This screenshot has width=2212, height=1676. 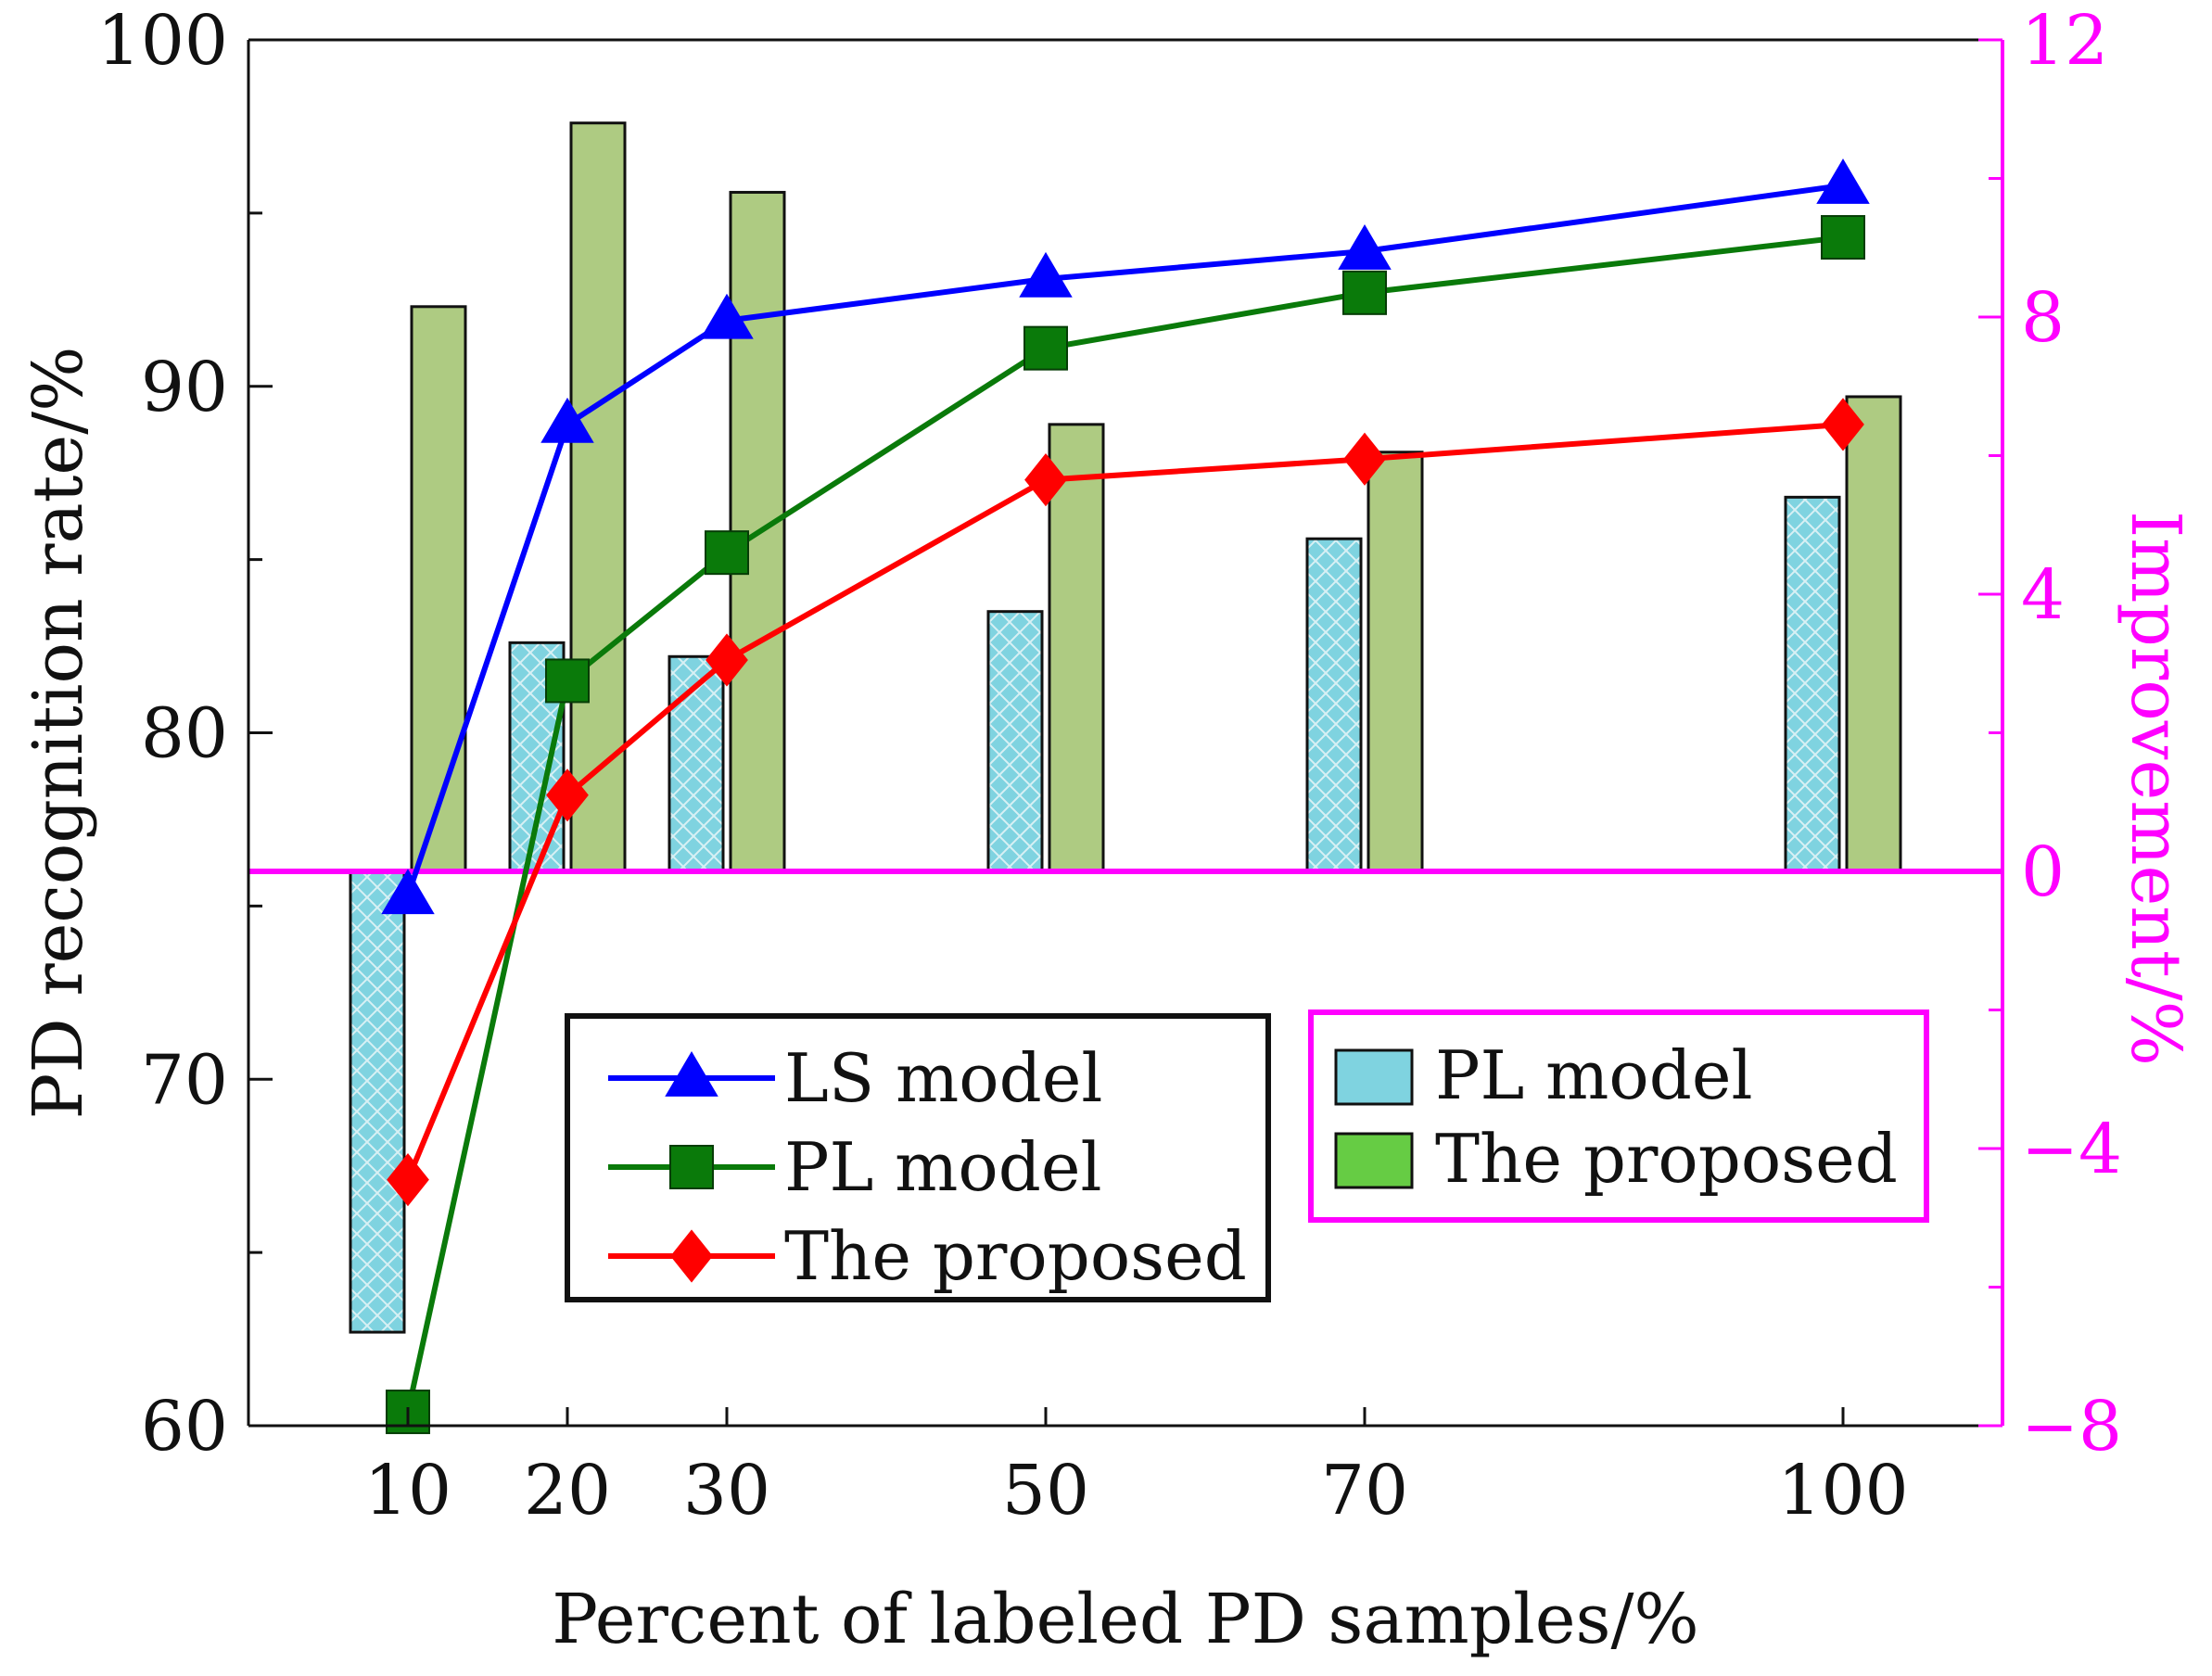 I want to click on left-tick-label: 100, so click(x=162, y=41).